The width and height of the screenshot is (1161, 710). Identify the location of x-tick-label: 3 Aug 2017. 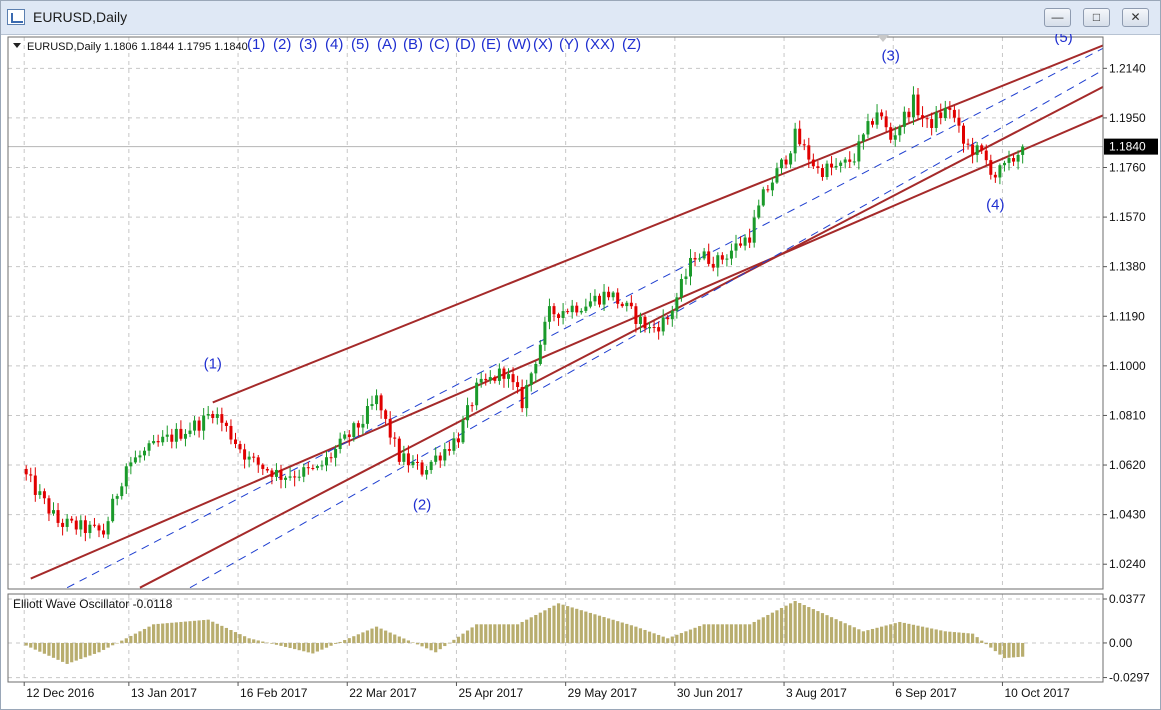
(816, 693).